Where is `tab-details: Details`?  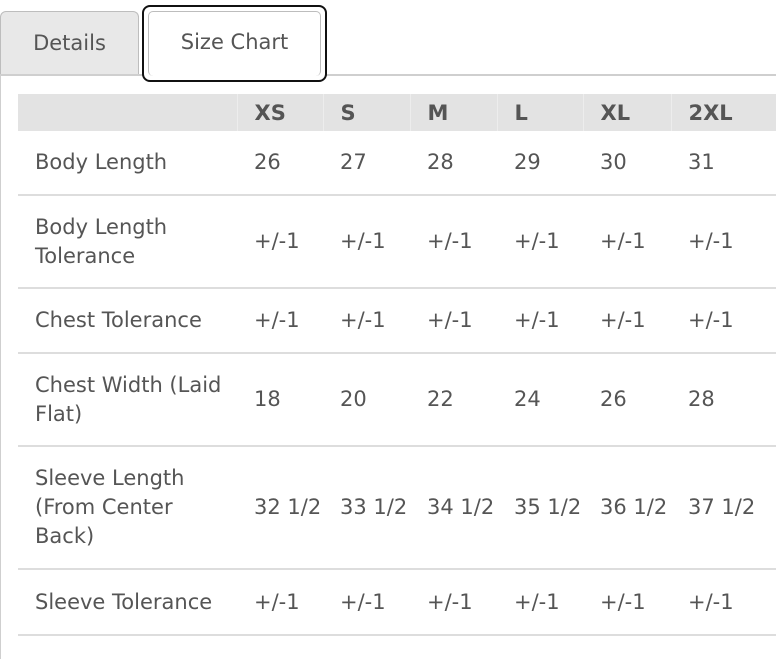 tab-details: Details is located at coordinates (69, 43).